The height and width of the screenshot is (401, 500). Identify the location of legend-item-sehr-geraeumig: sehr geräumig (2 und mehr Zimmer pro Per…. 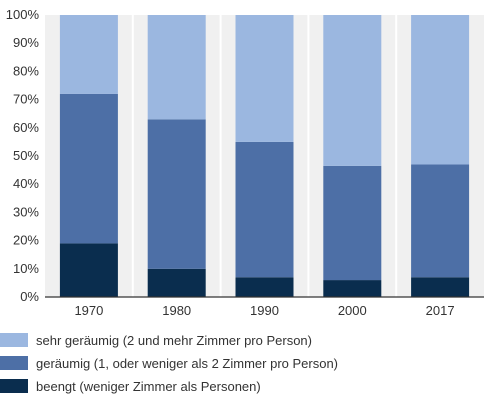
(250, 340).